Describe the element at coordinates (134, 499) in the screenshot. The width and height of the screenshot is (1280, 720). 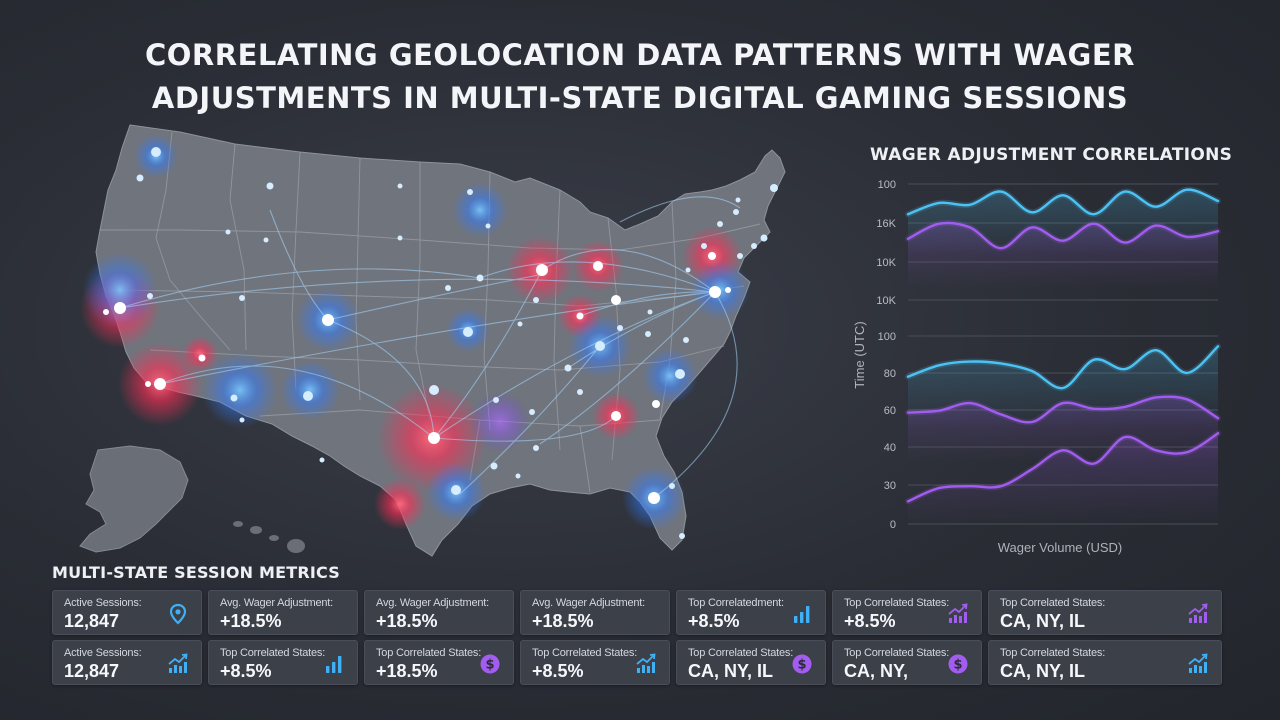
I see `alaska-landmass` at that location.